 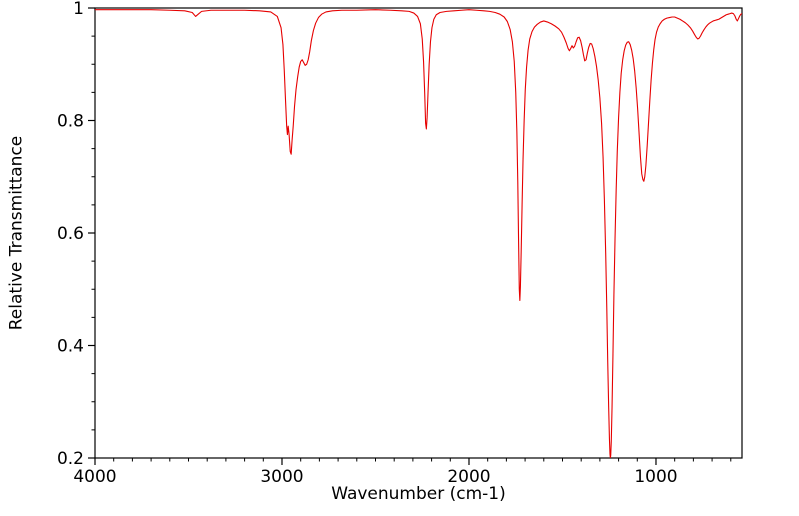 I want to click on x-tick-label: 4000, so click(x=94, y=477).